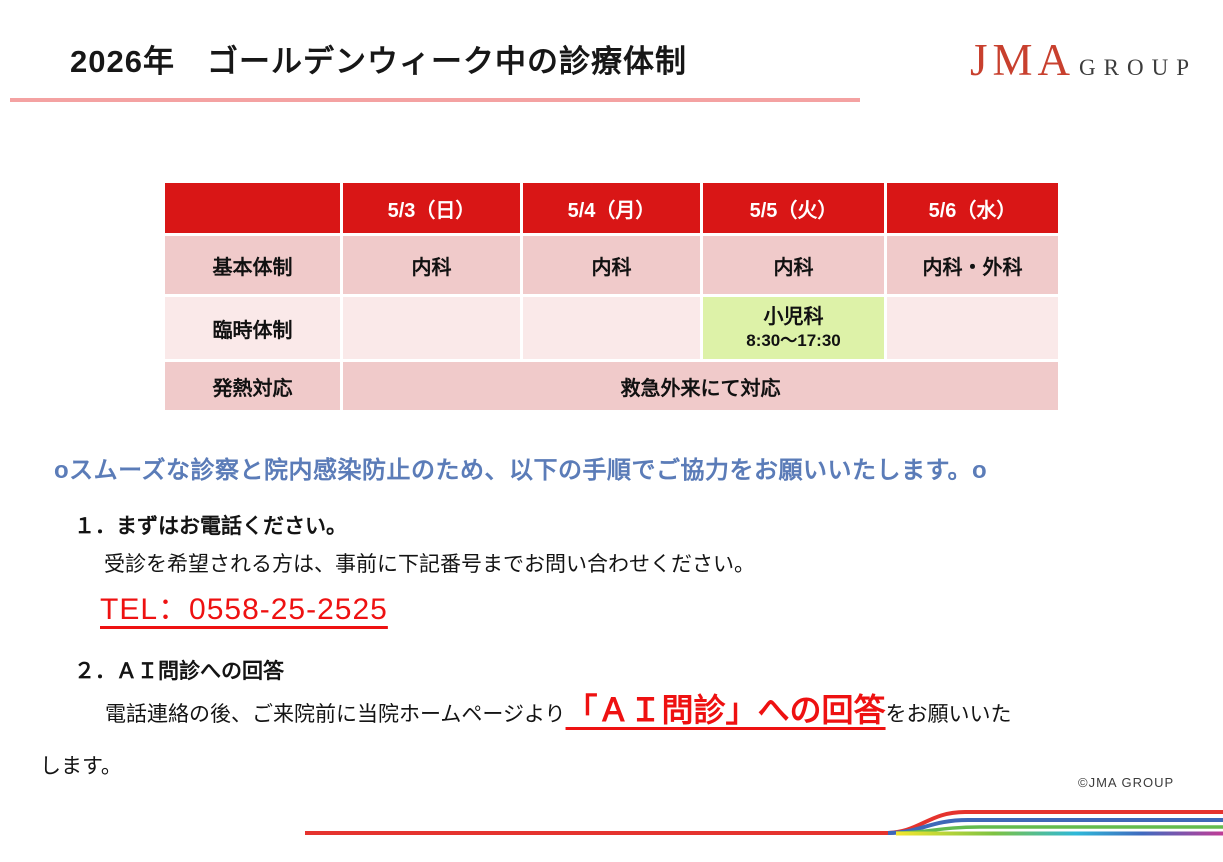  I want to click on table-row-fever: 発熱対応 救急外来にて対応, so click(611, 386).